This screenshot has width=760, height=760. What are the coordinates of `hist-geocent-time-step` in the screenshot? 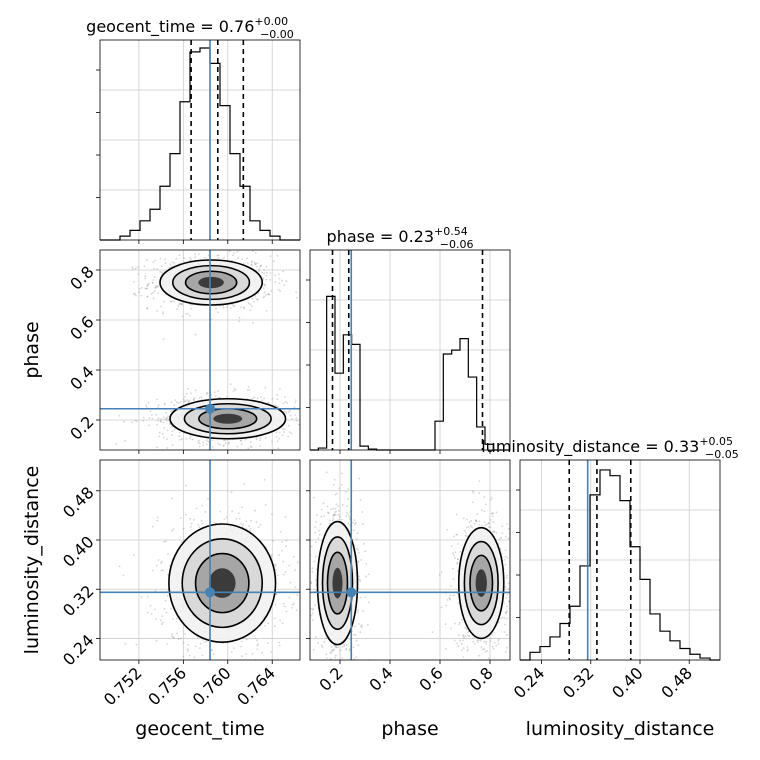 It's located at (200, 144).